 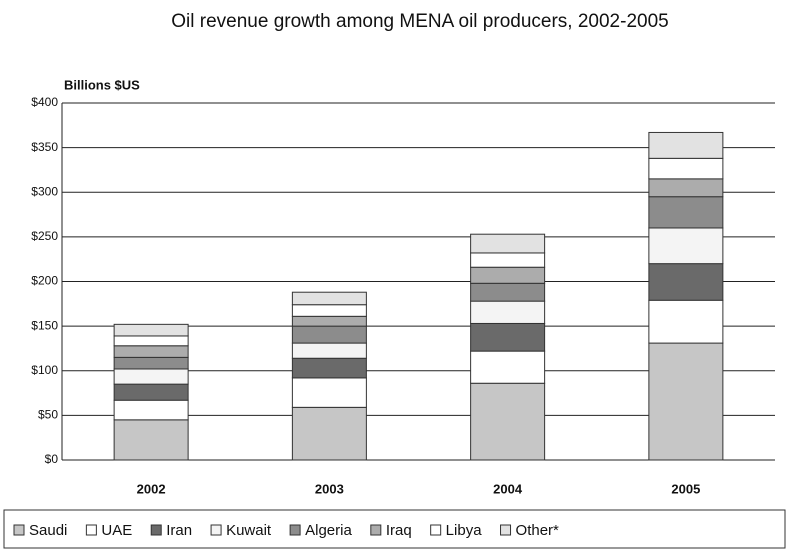 I want to click on y-tick-label: $0, so click(x=52, y=459).